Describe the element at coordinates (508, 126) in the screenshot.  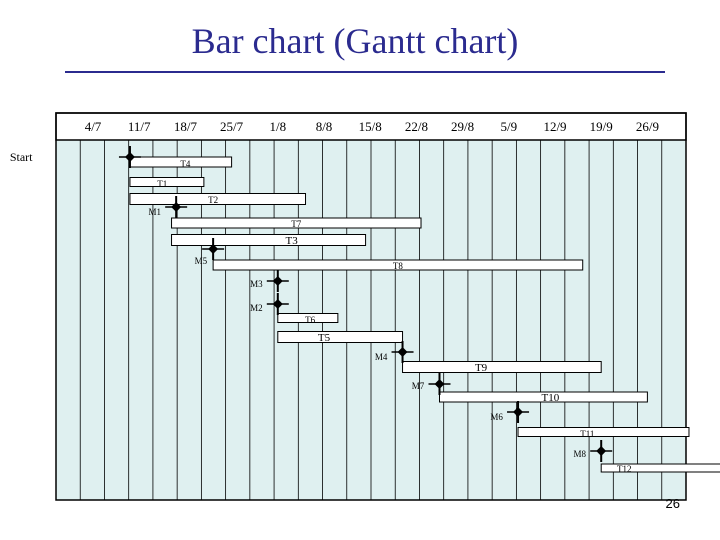
I see `date-label: 5/9` at that location.